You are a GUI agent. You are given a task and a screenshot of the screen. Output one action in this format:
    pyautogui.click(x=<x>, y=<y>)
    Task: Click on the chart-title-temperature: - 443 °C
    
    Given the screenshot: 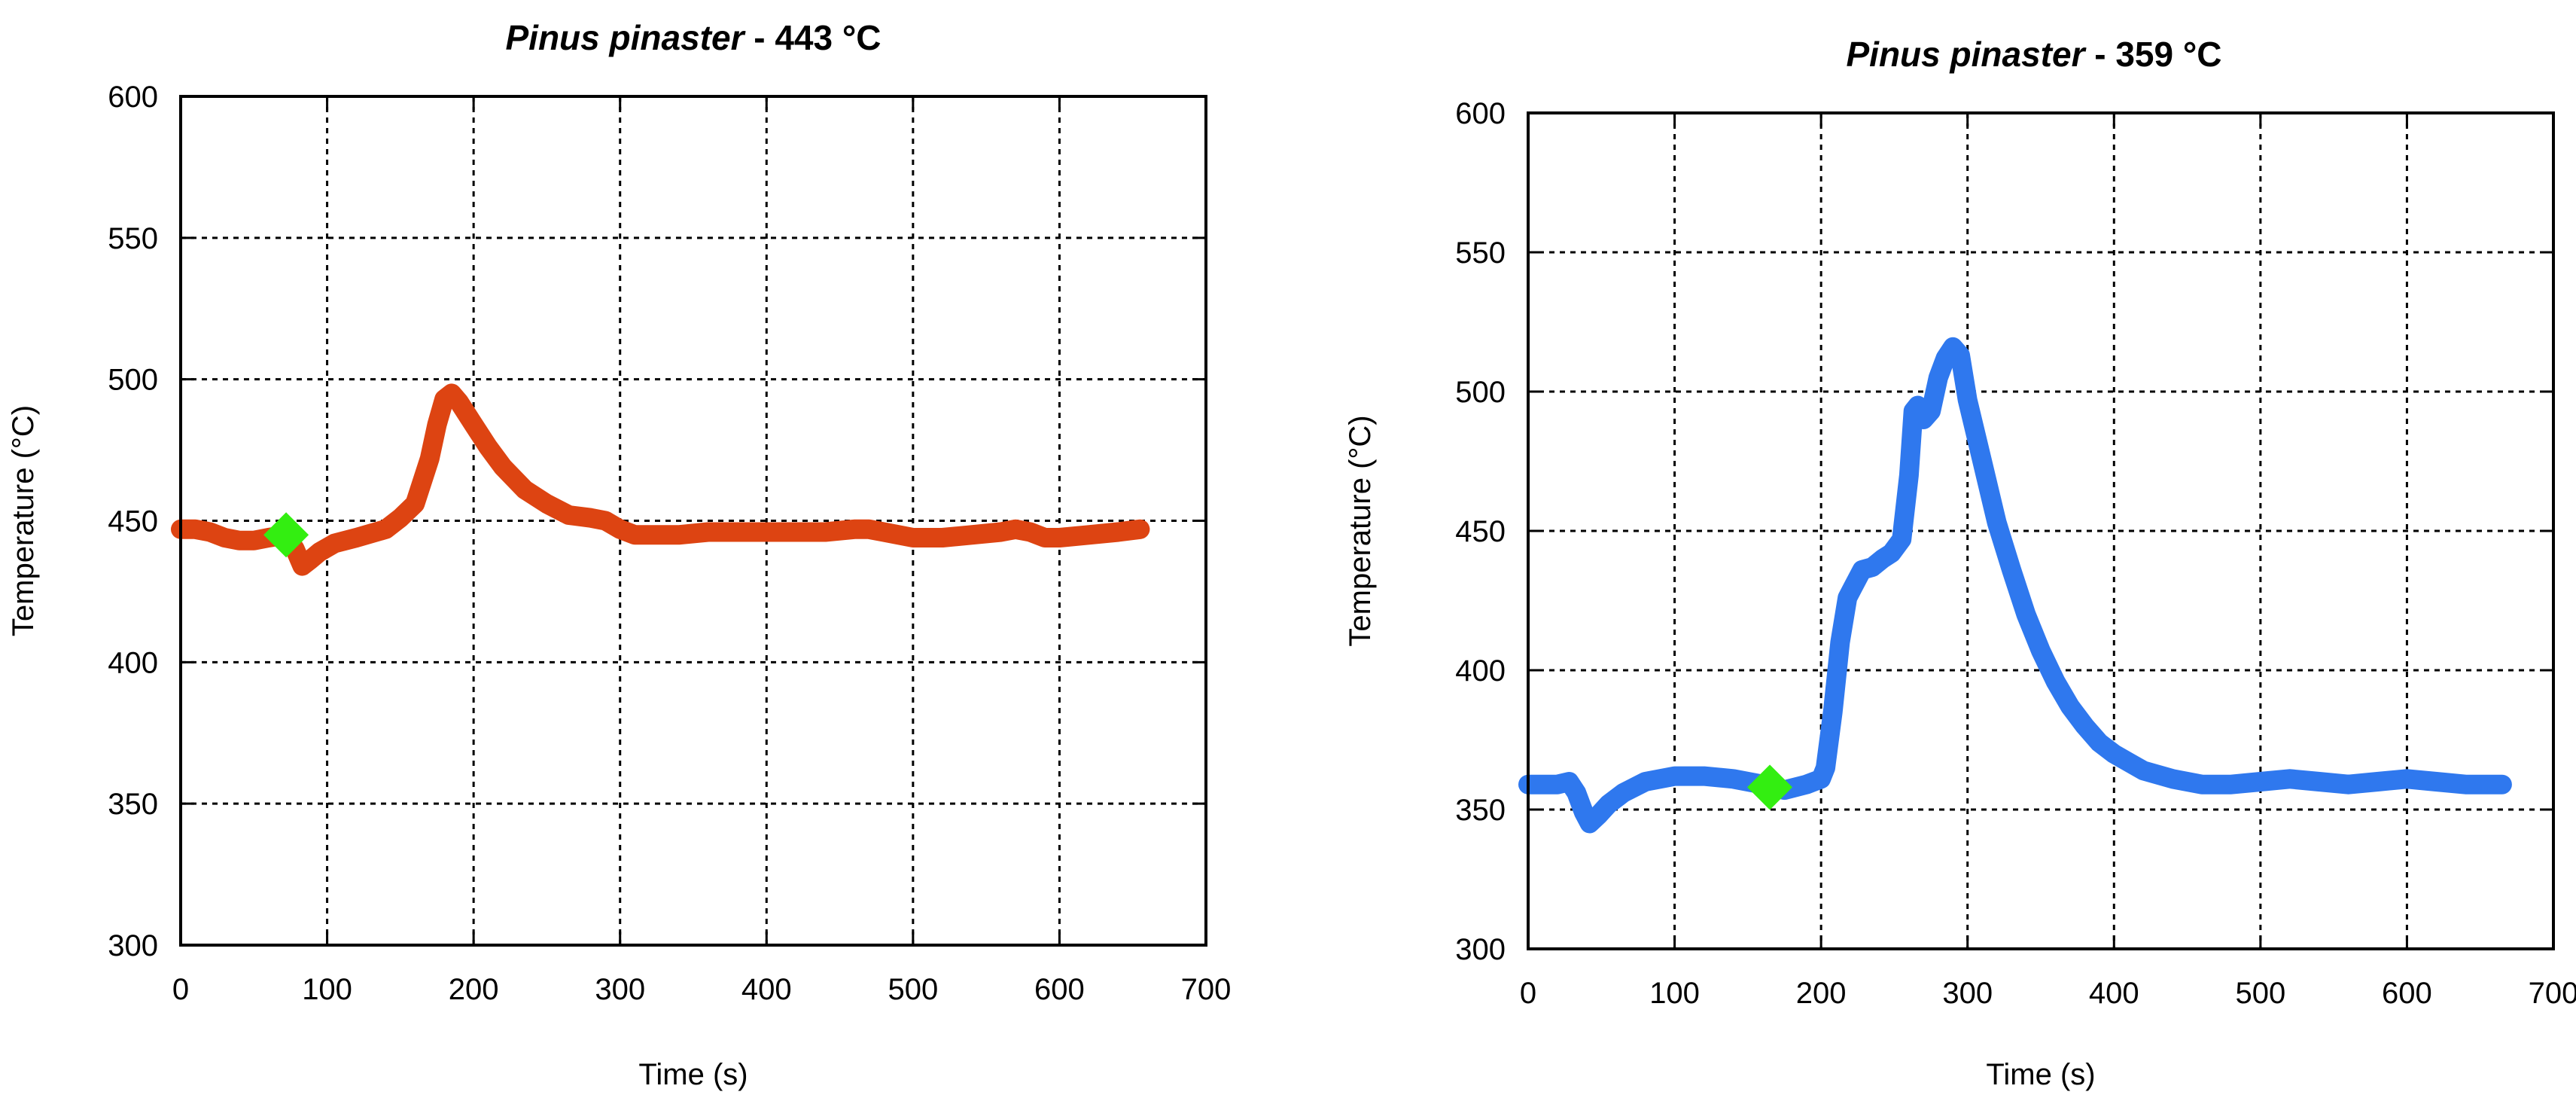 What is the action you would take?
    pyautogui.click(x=812, y=38)
    